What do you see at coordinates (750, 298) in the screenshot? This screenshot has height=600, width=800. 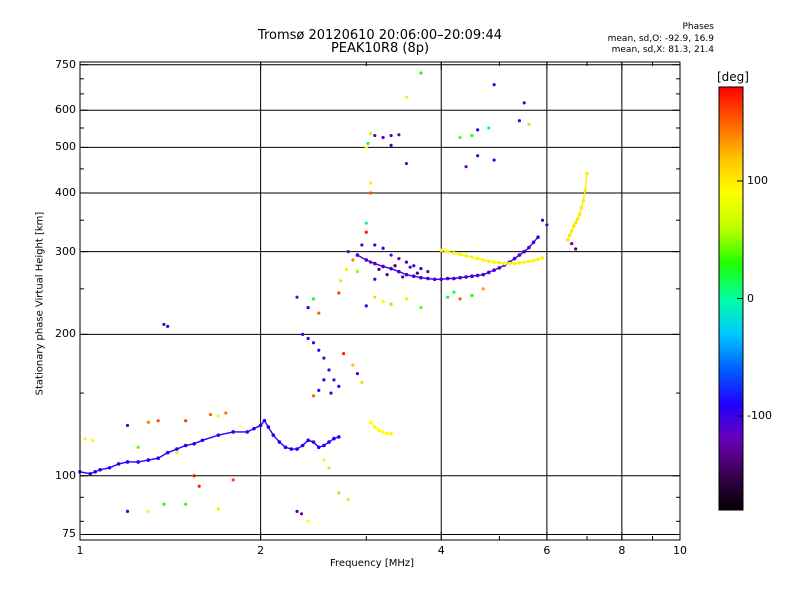 I see `colorbar-tick-label: 0` at bounding box center [750, 298].